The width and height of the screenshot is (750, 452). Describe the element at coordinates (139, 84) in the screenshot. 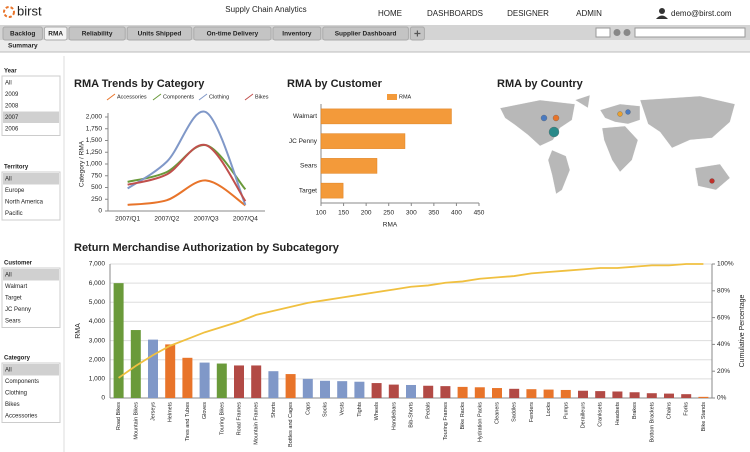

I see `chart-title: RMA Trends by Category` at that location.